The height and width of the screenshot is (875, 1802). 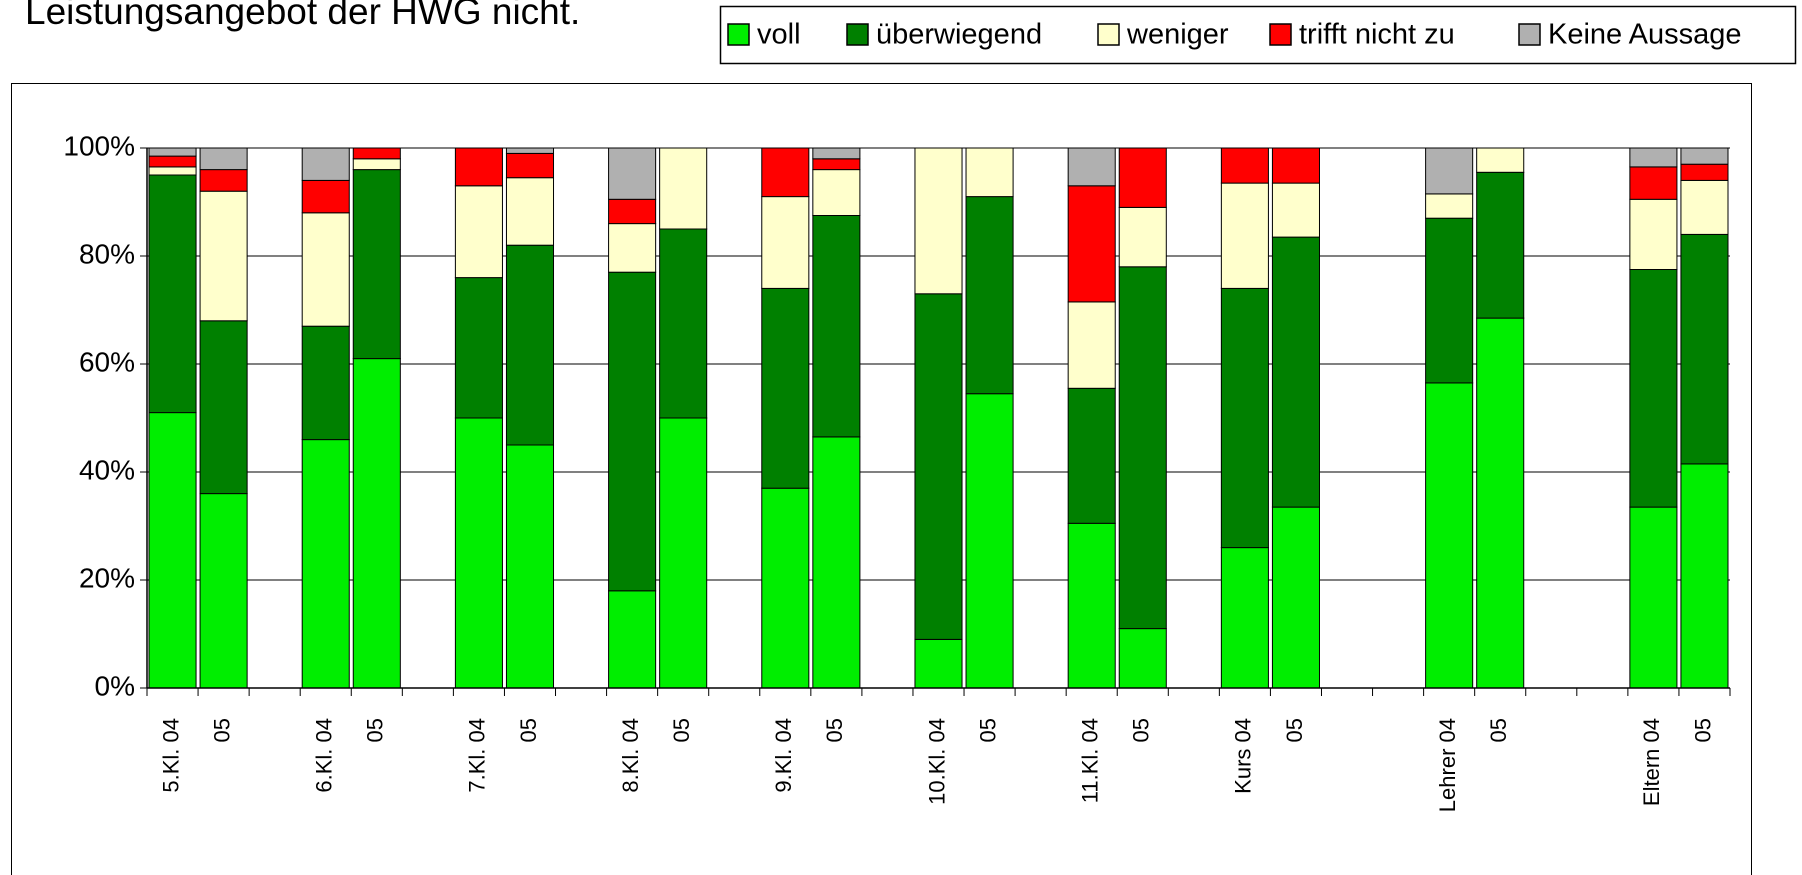 What do you see at coordinates (1644, 35) in the screenshot?
I see `legend-label: Keine Aussage` at bounding box center [1644, 35].